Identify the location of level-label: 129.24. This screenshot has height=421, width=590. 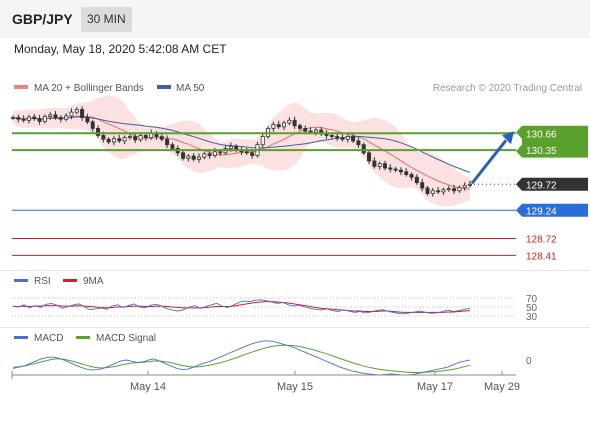
(541, 211).